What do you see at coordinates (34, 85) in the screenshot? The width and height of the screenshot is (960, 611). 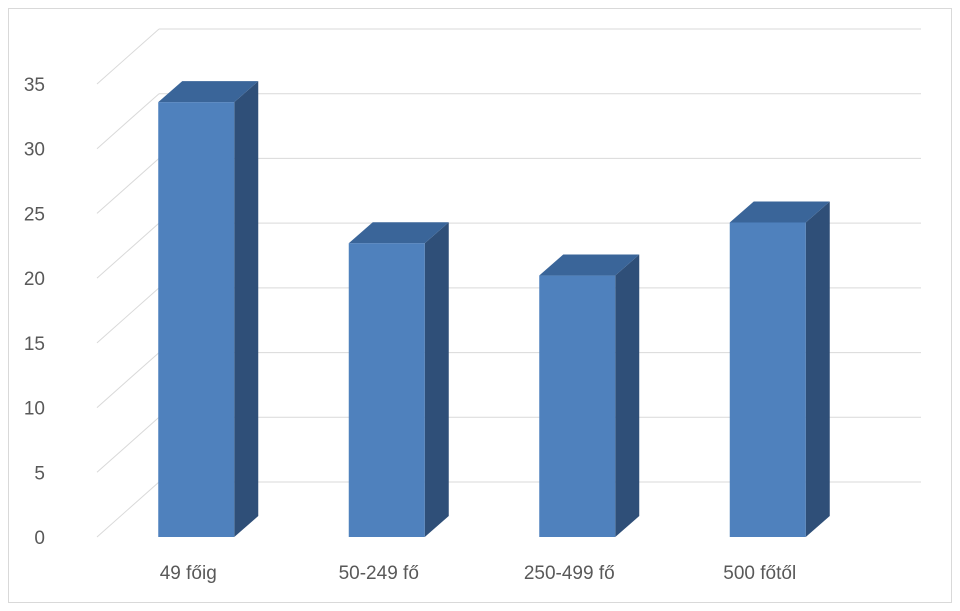 I see `y-tick-label: 35` at bounding box center [34, 85].